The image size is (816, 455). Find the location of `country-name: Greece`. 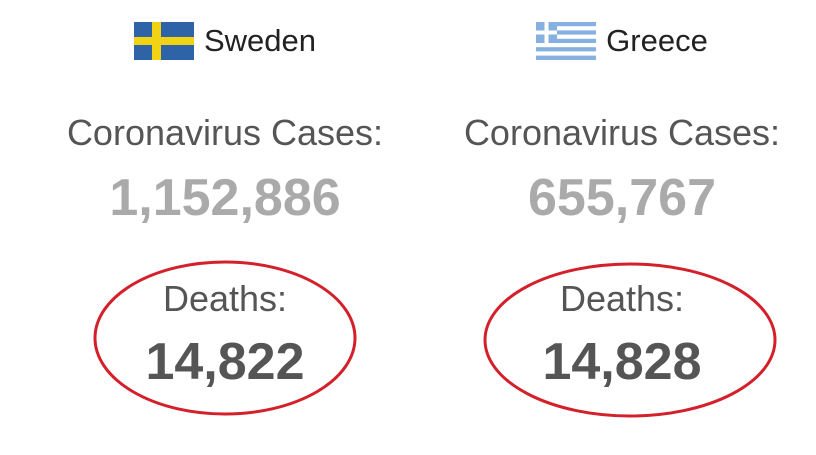

country-name: Greece is located at coordinates (657, 40).